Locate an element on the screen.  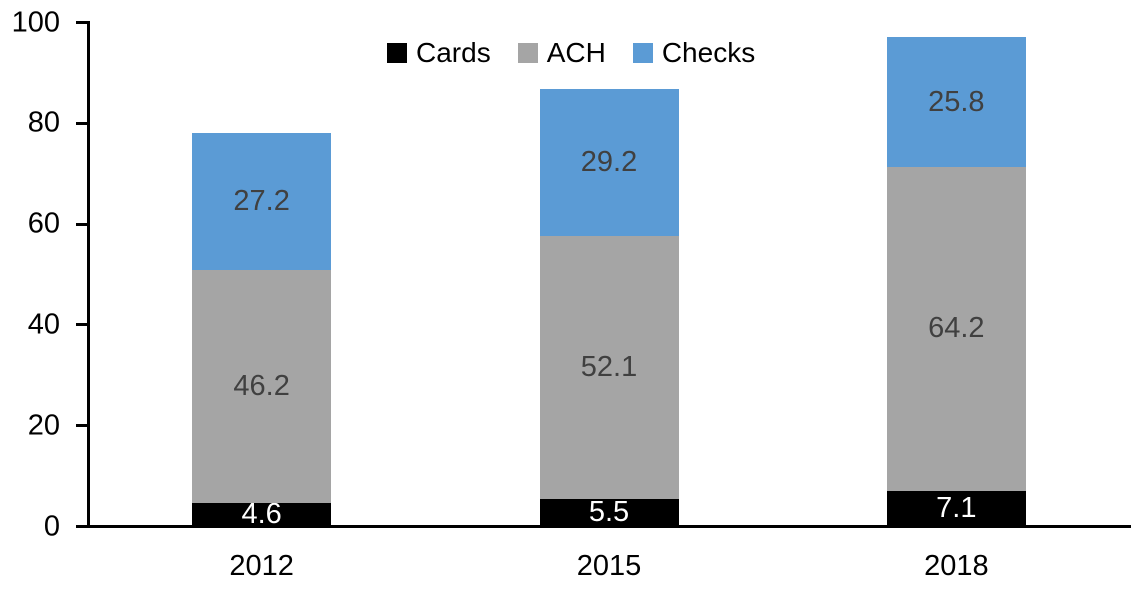
x-category-label-2018: 2018 is located at coordinates (956, 566).